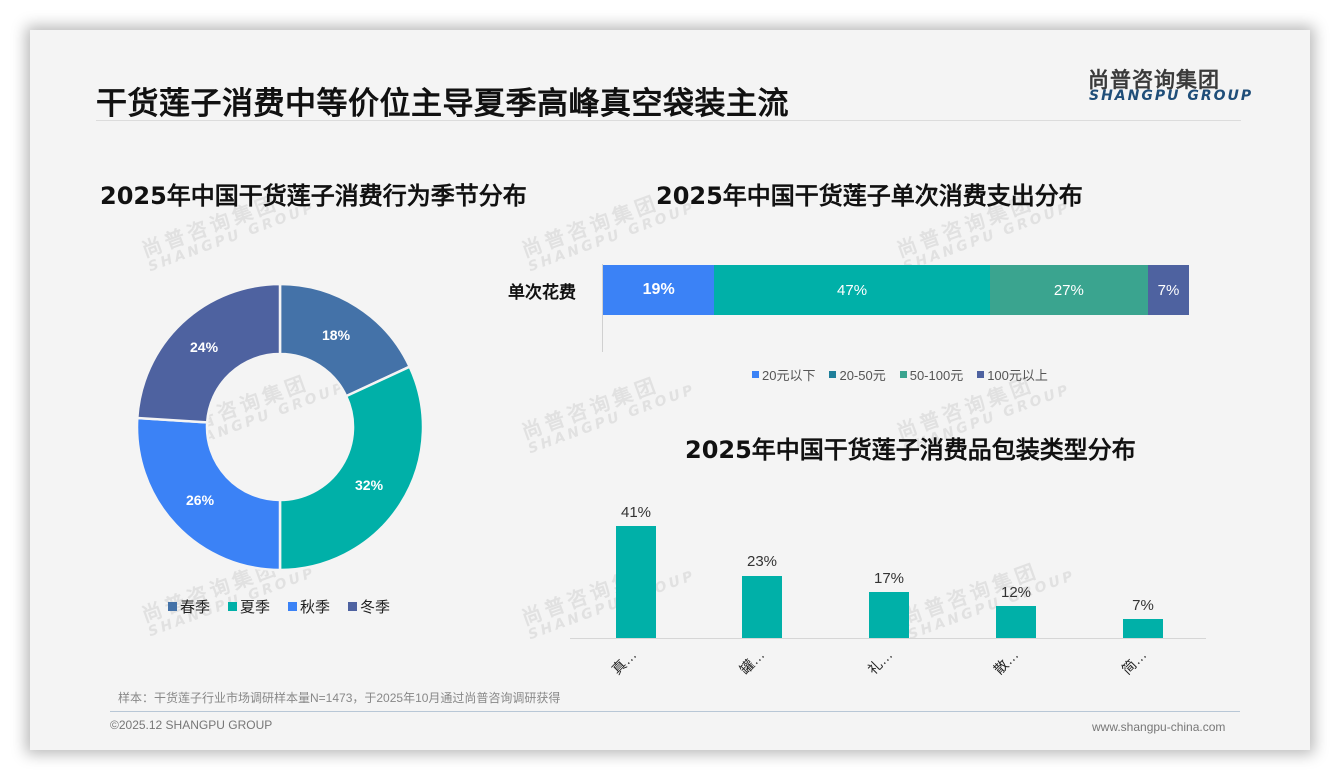 This screenshot has width=1340, height=780. What do you see at coordinates (1159, 727) in the screenshot?
I see `website-link: www.shangpu-china.com` at bounding box center [1159, 727].